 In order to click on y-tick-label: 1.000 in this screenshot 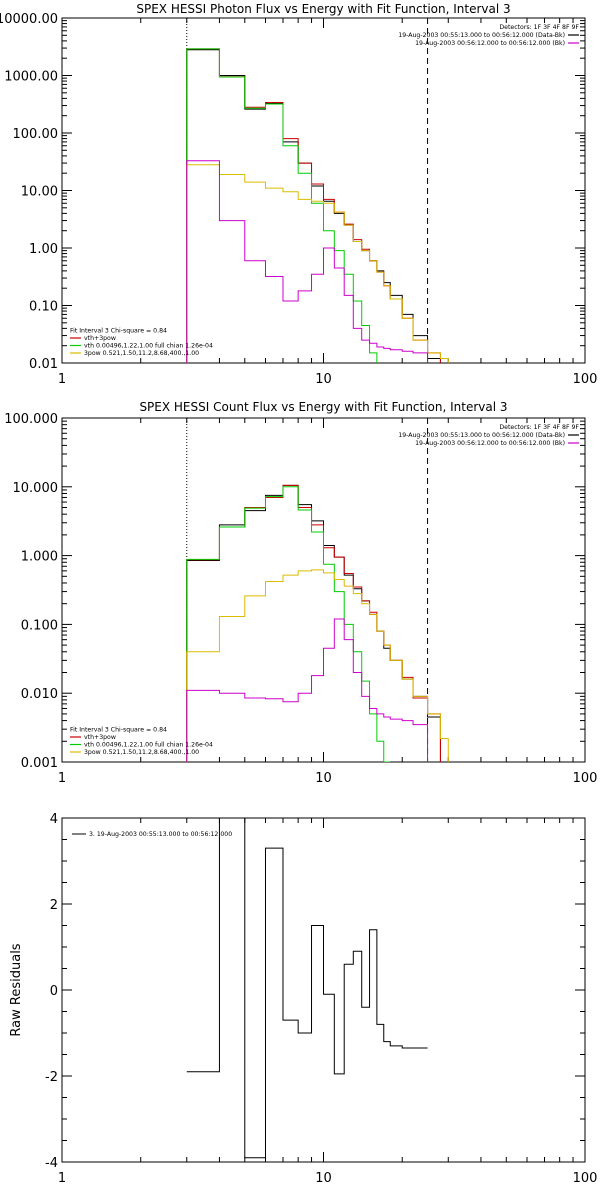, I will do `click(39, 557)`.